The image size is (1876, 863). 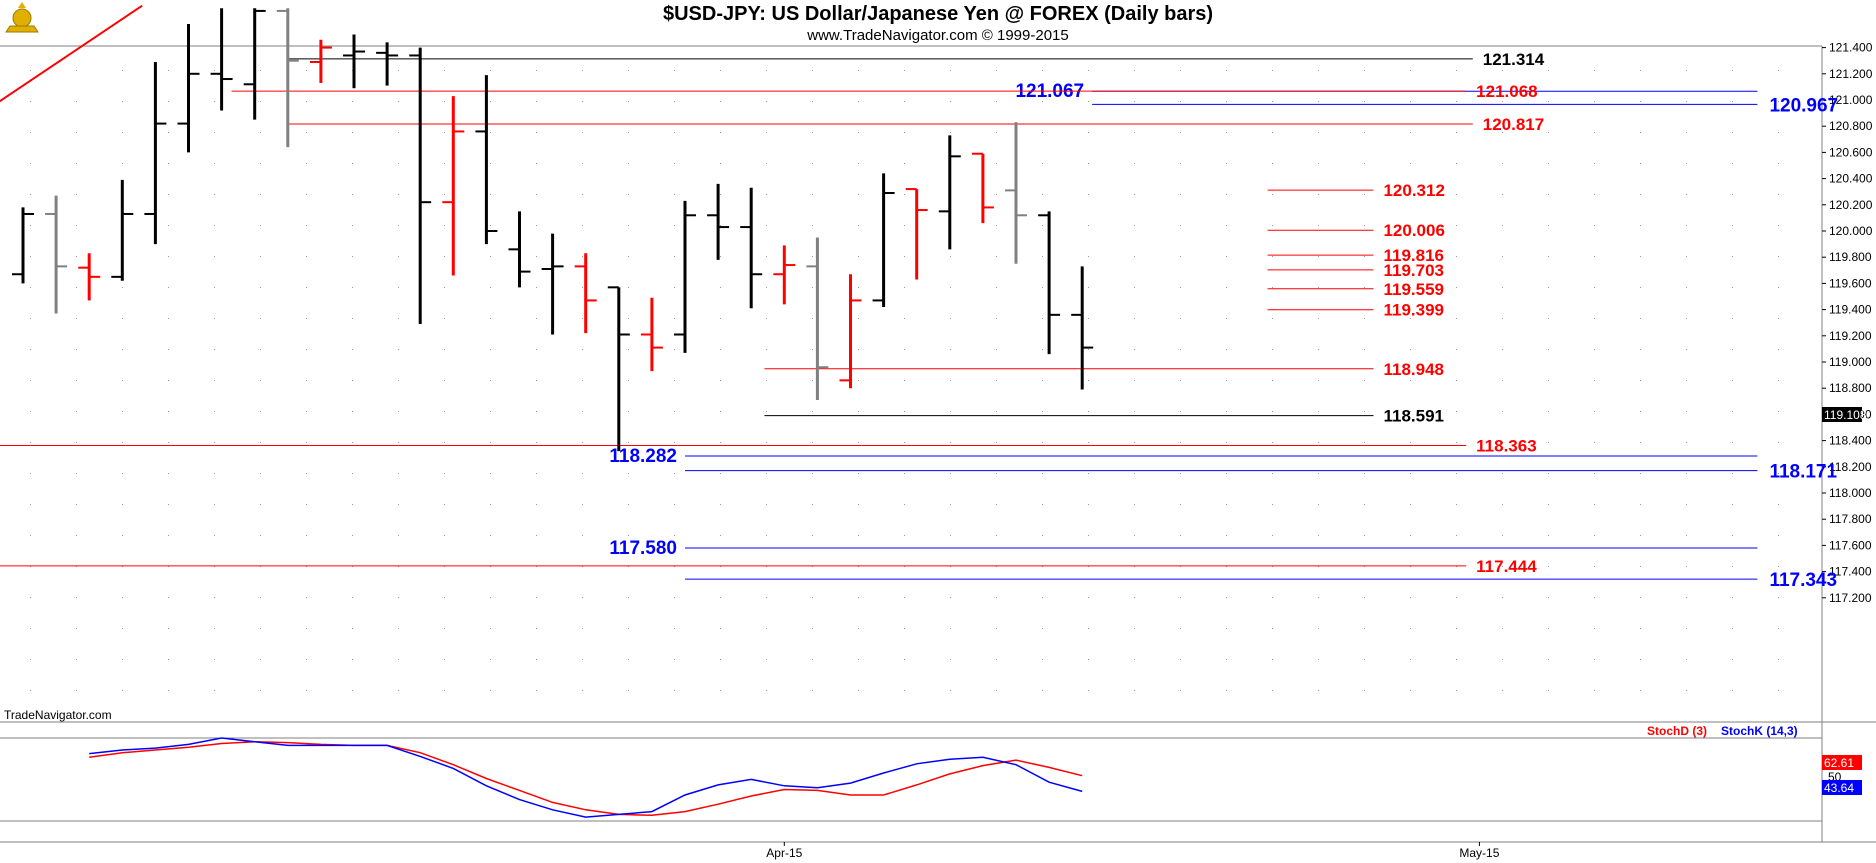 I want to click on stoch-k-last-label: 43.64, so click(x=1839, y=788).